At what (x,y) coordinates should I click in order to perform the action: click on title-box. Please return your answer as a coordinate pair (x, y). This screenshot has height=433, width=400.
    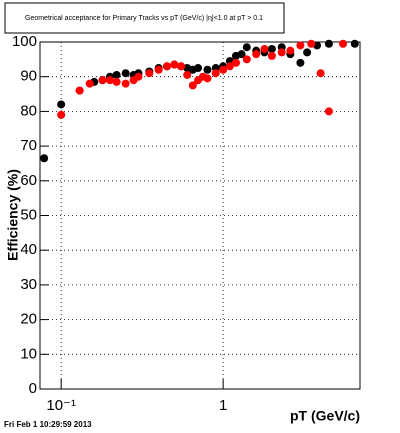
    Looking at the image, I should click on (144, 18).